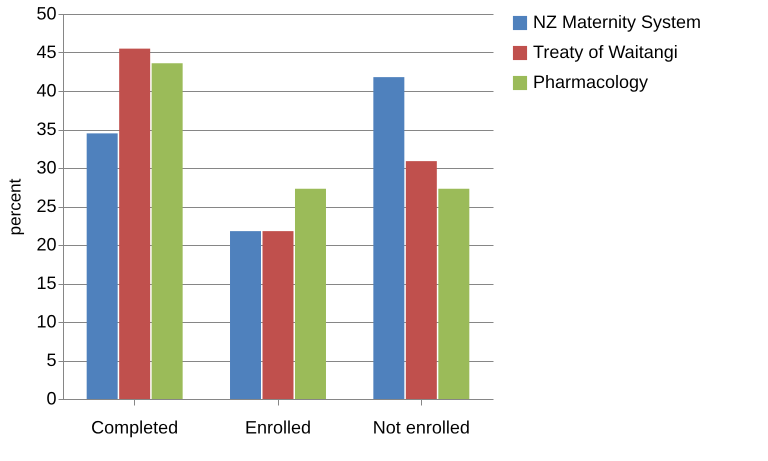  What do you see at coordinates (51, 398) in the screenshot?
I see `y-tick-label: 0` at bounding box center [51, 398].